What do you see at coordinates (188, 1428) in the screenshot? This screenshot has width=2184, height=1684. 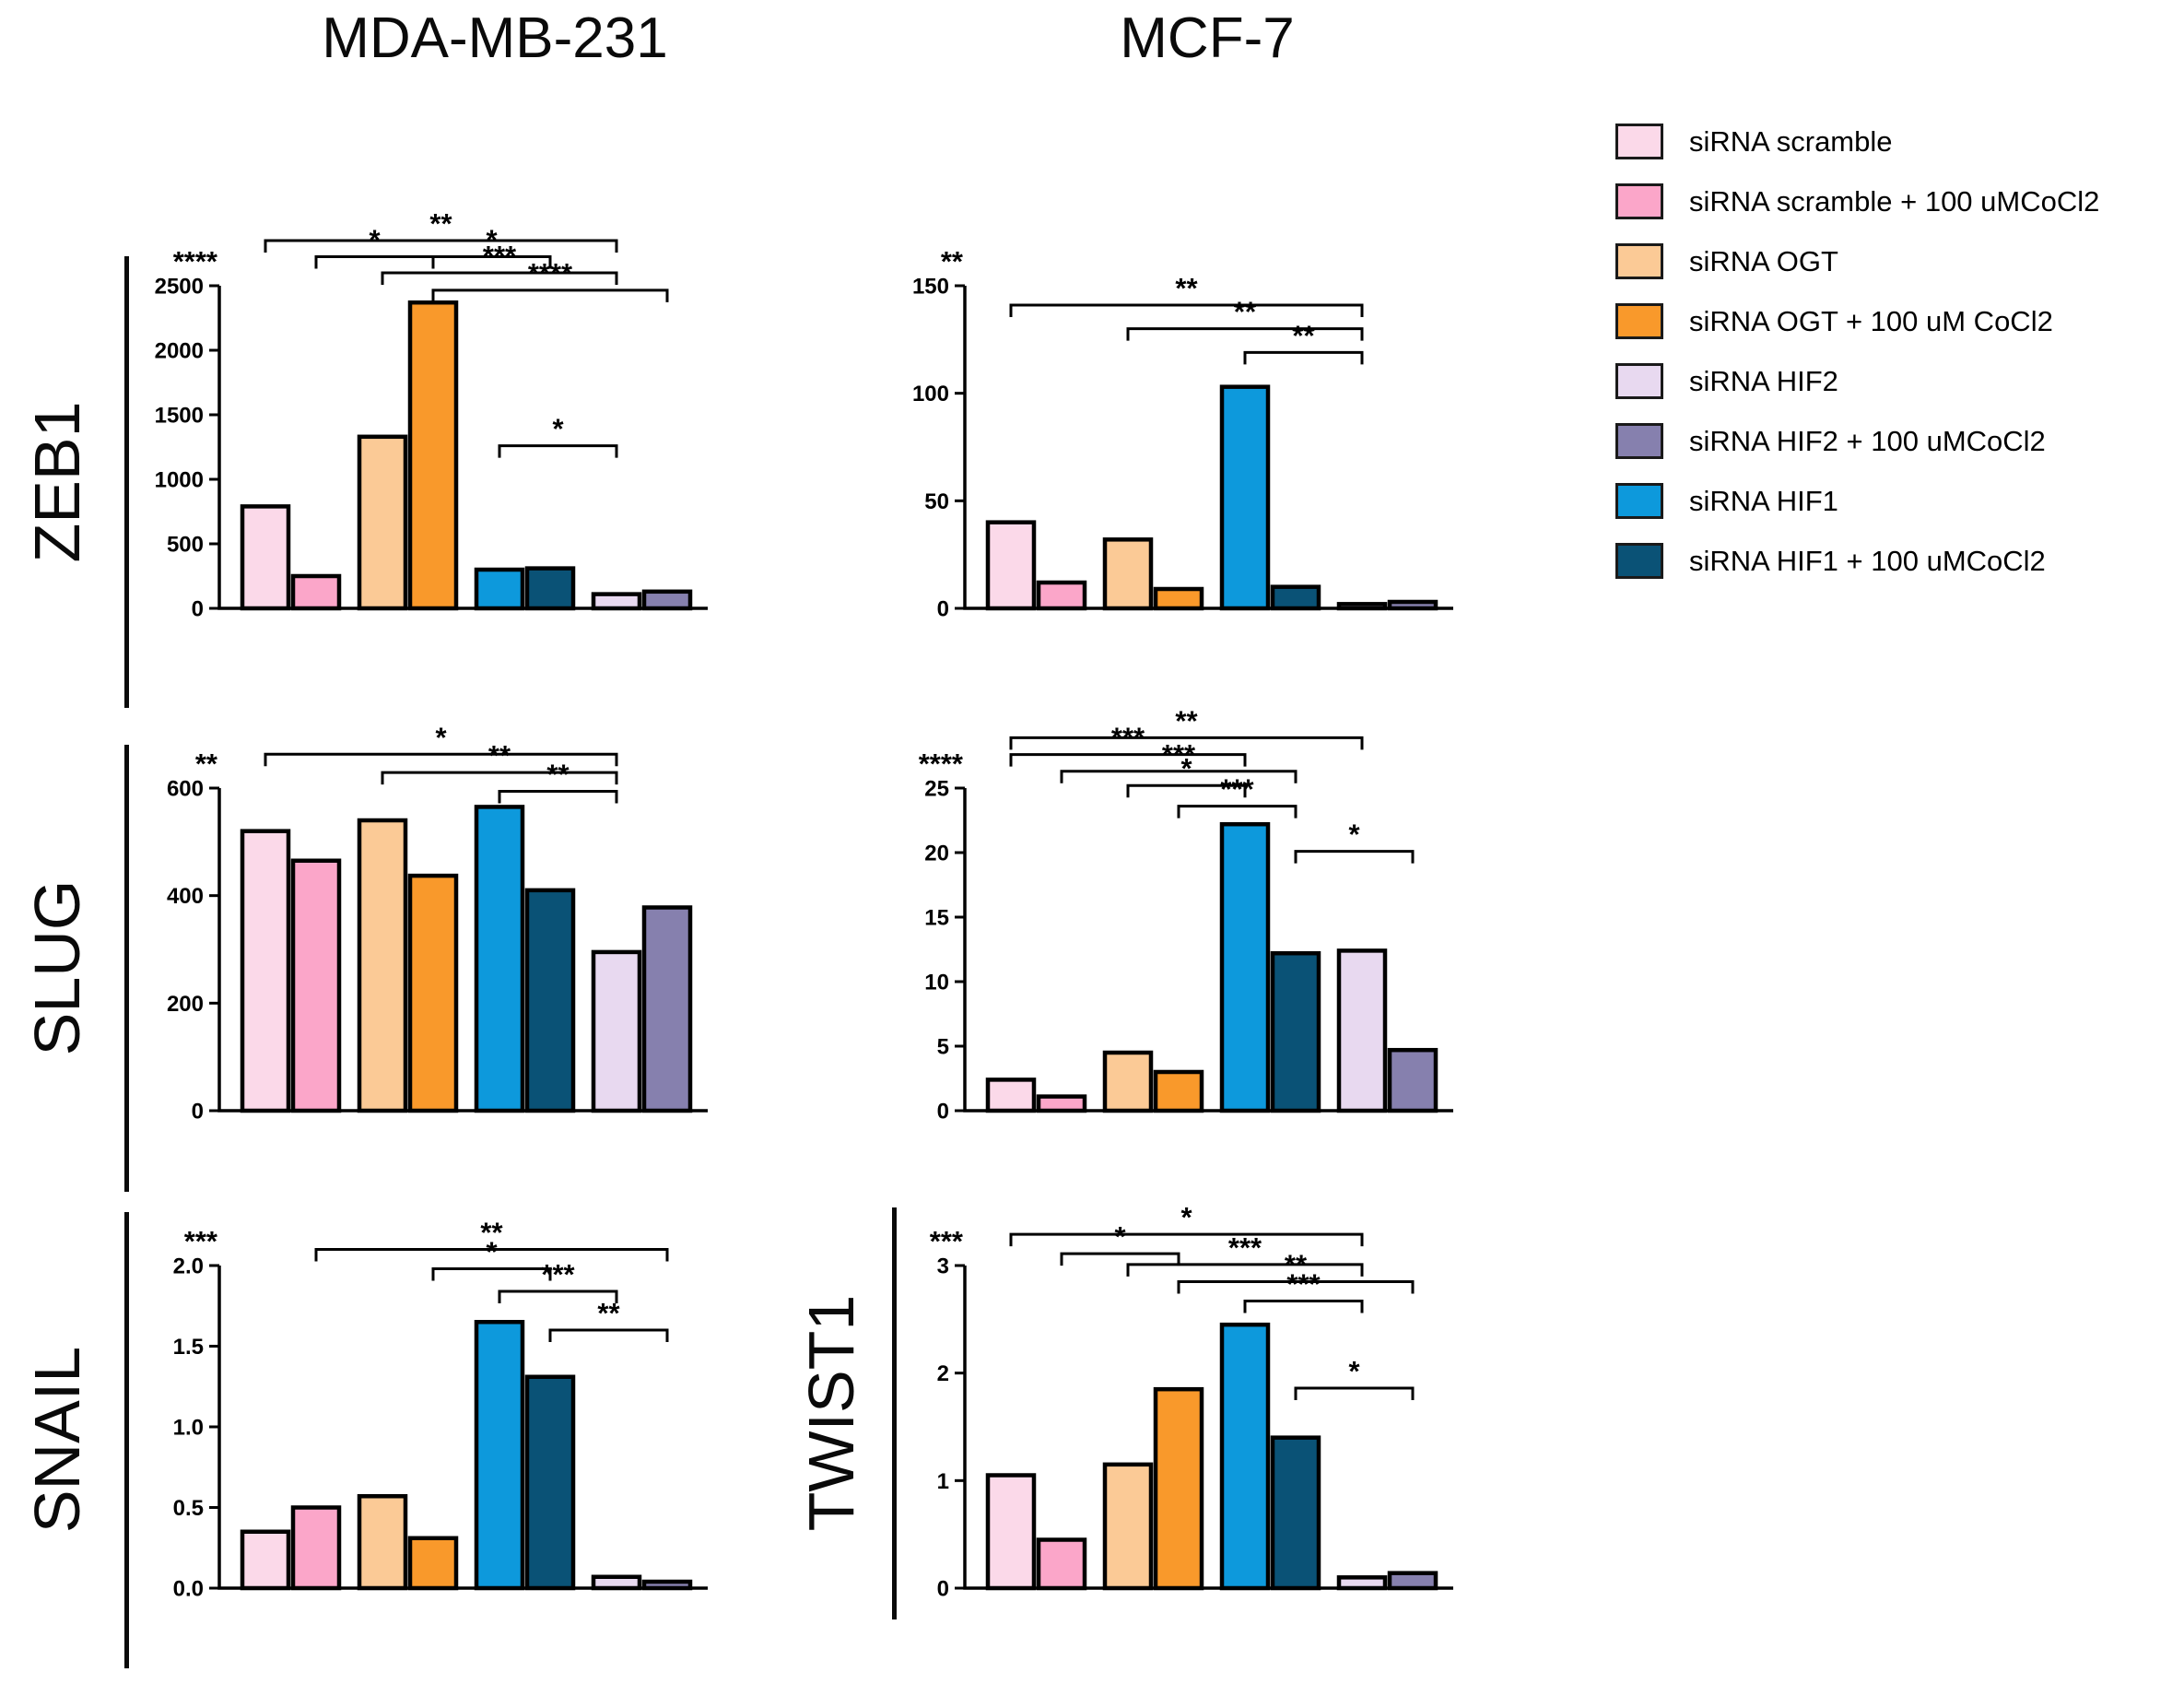 I see `y-tick-label: 1.0` at bounding box center [188, 1428].